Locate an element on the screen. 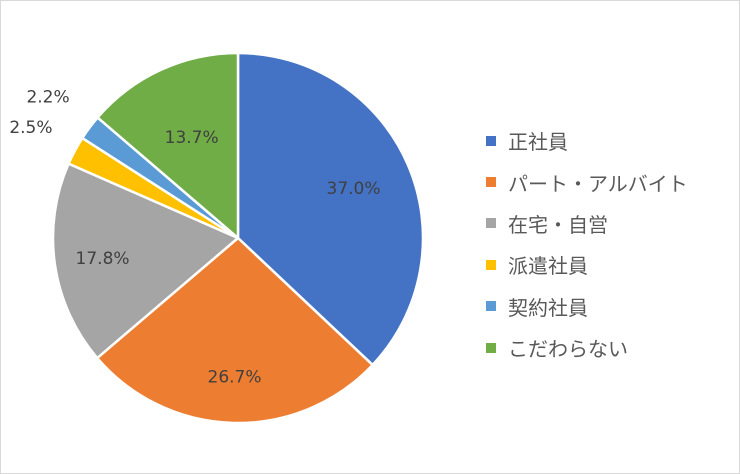  legend-item: 派遣社員 is located at coordinates (587, 264).